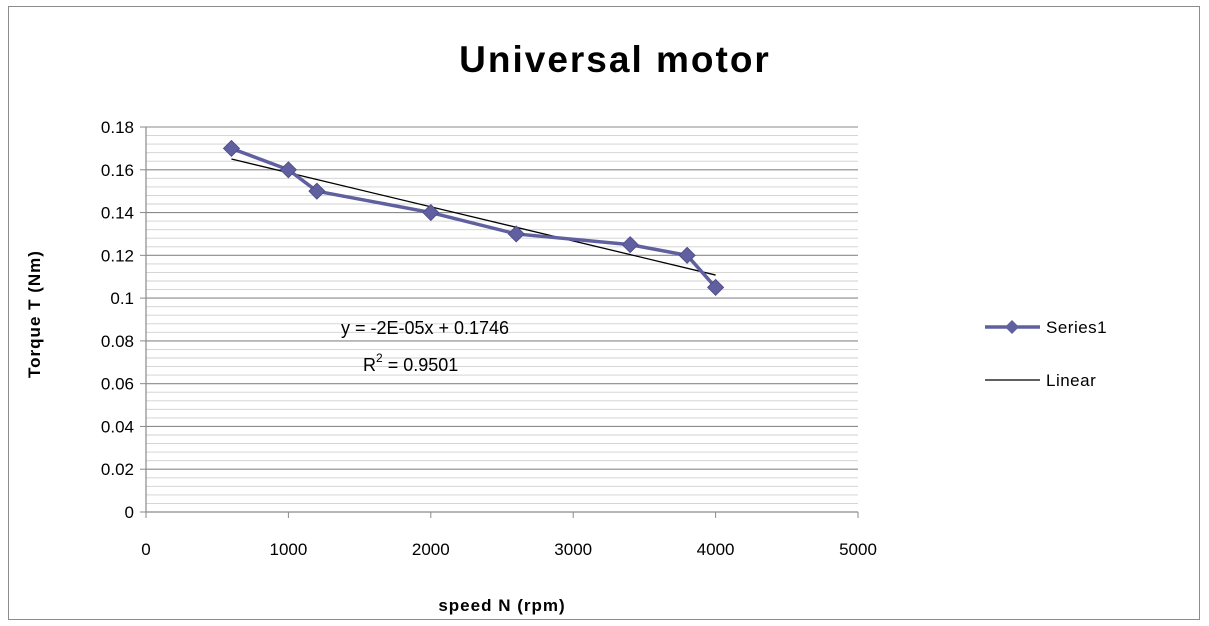 This screenshot has width=1209, height=626. Describe the element at coordinates (501, 605) in the screenshot. I see `x-axis-title: speed N (rpm)` at that location.